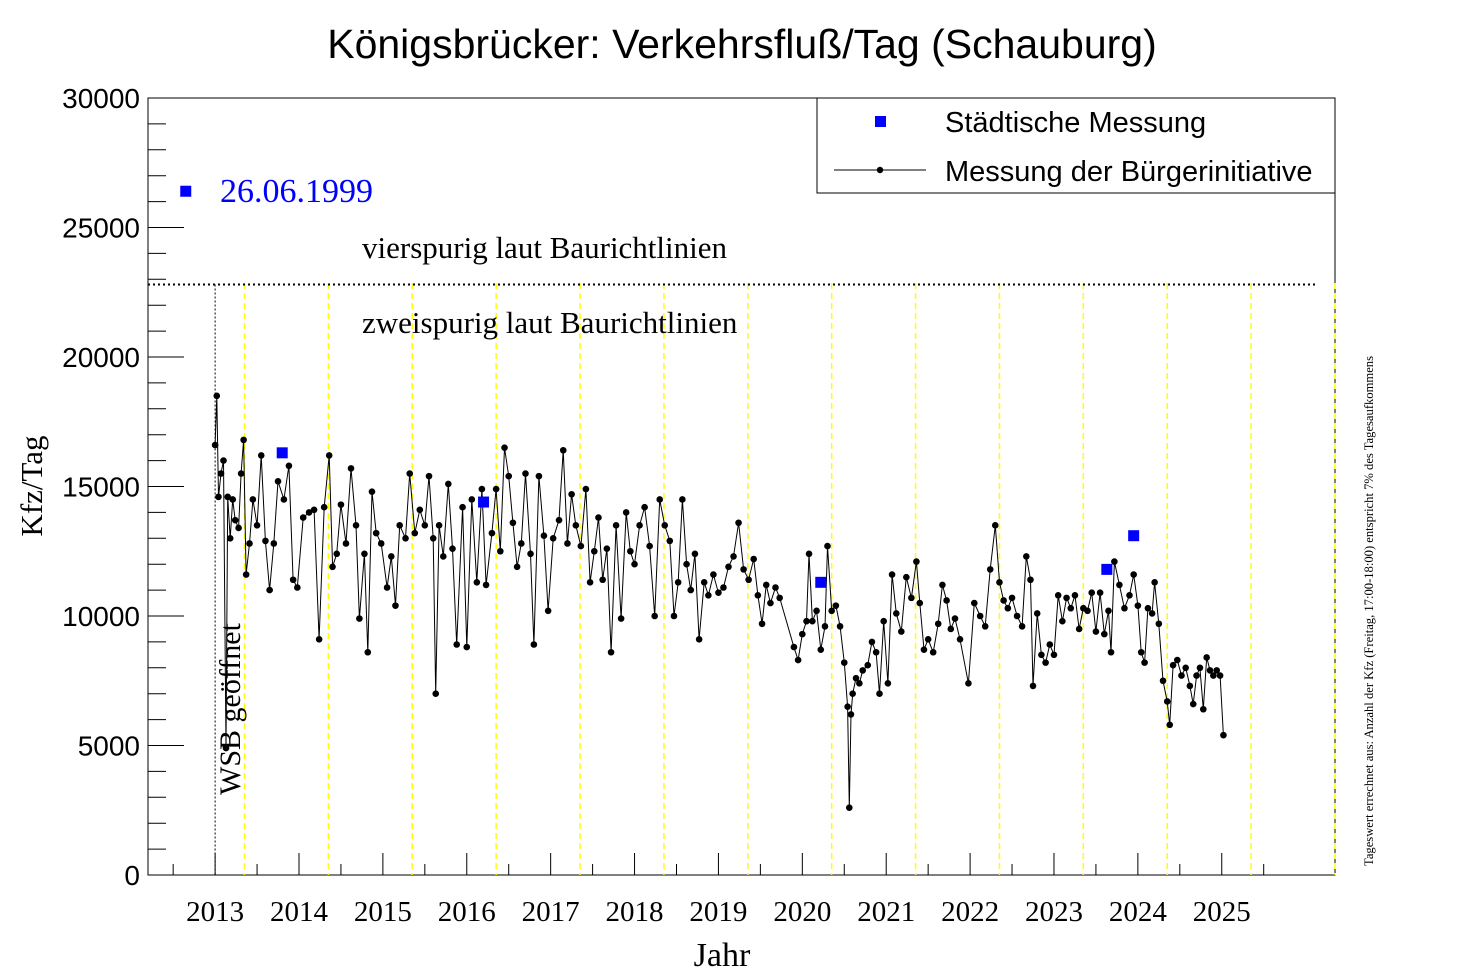 The height and width of the screenshot is (972, 1483). I want to click on x-tick-label: 2025, so click(1222, 912).